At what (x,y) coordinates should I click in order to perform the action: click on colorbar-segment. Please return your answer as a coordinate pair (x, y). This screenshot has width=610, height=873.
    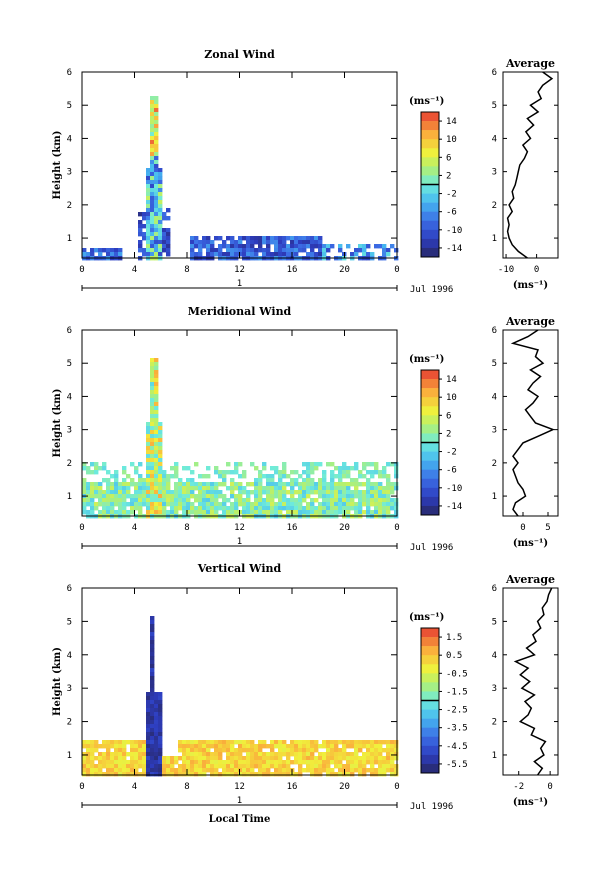
    Looking at the image, I should click on (430, 492).